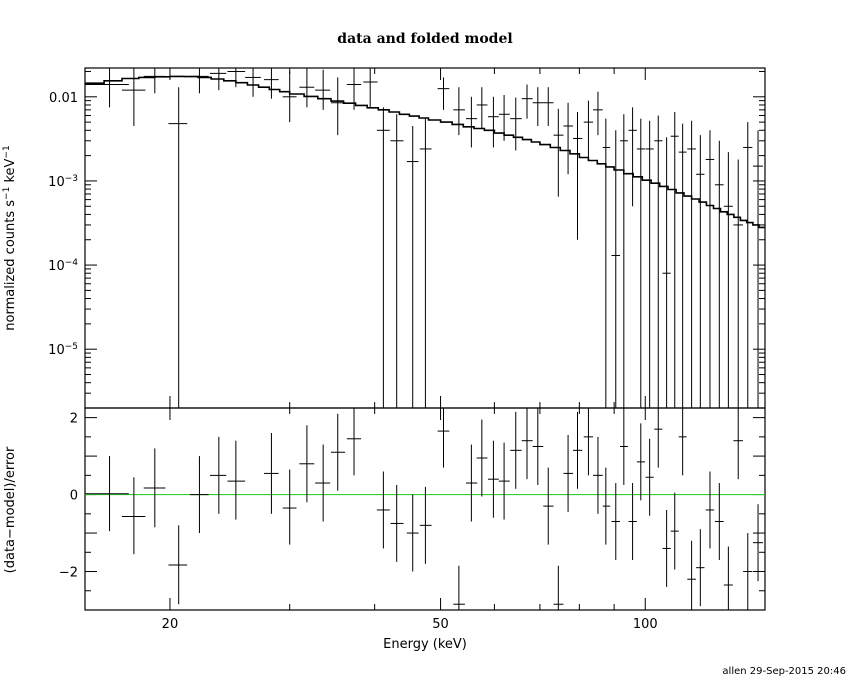 This screenshot has height=680, width=850. What do you see at coordinates (10, 509) in the screenshot?
I see `bottom-y-axis-label: (data−model)/error` at bounding box center [10, 509].